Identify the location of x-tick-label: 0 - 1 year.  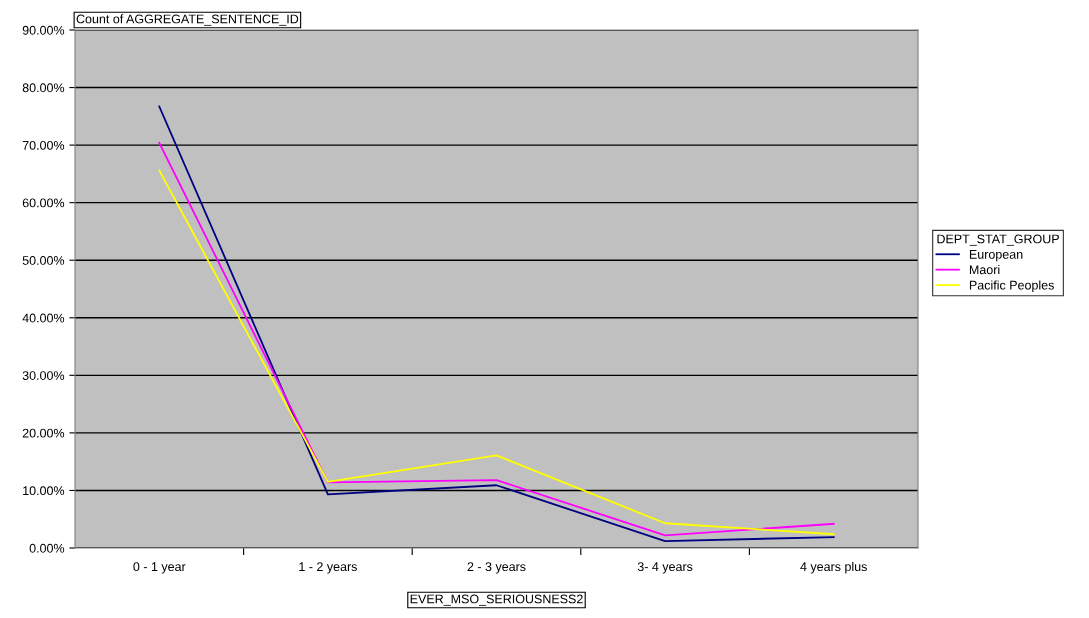
(159, 568).